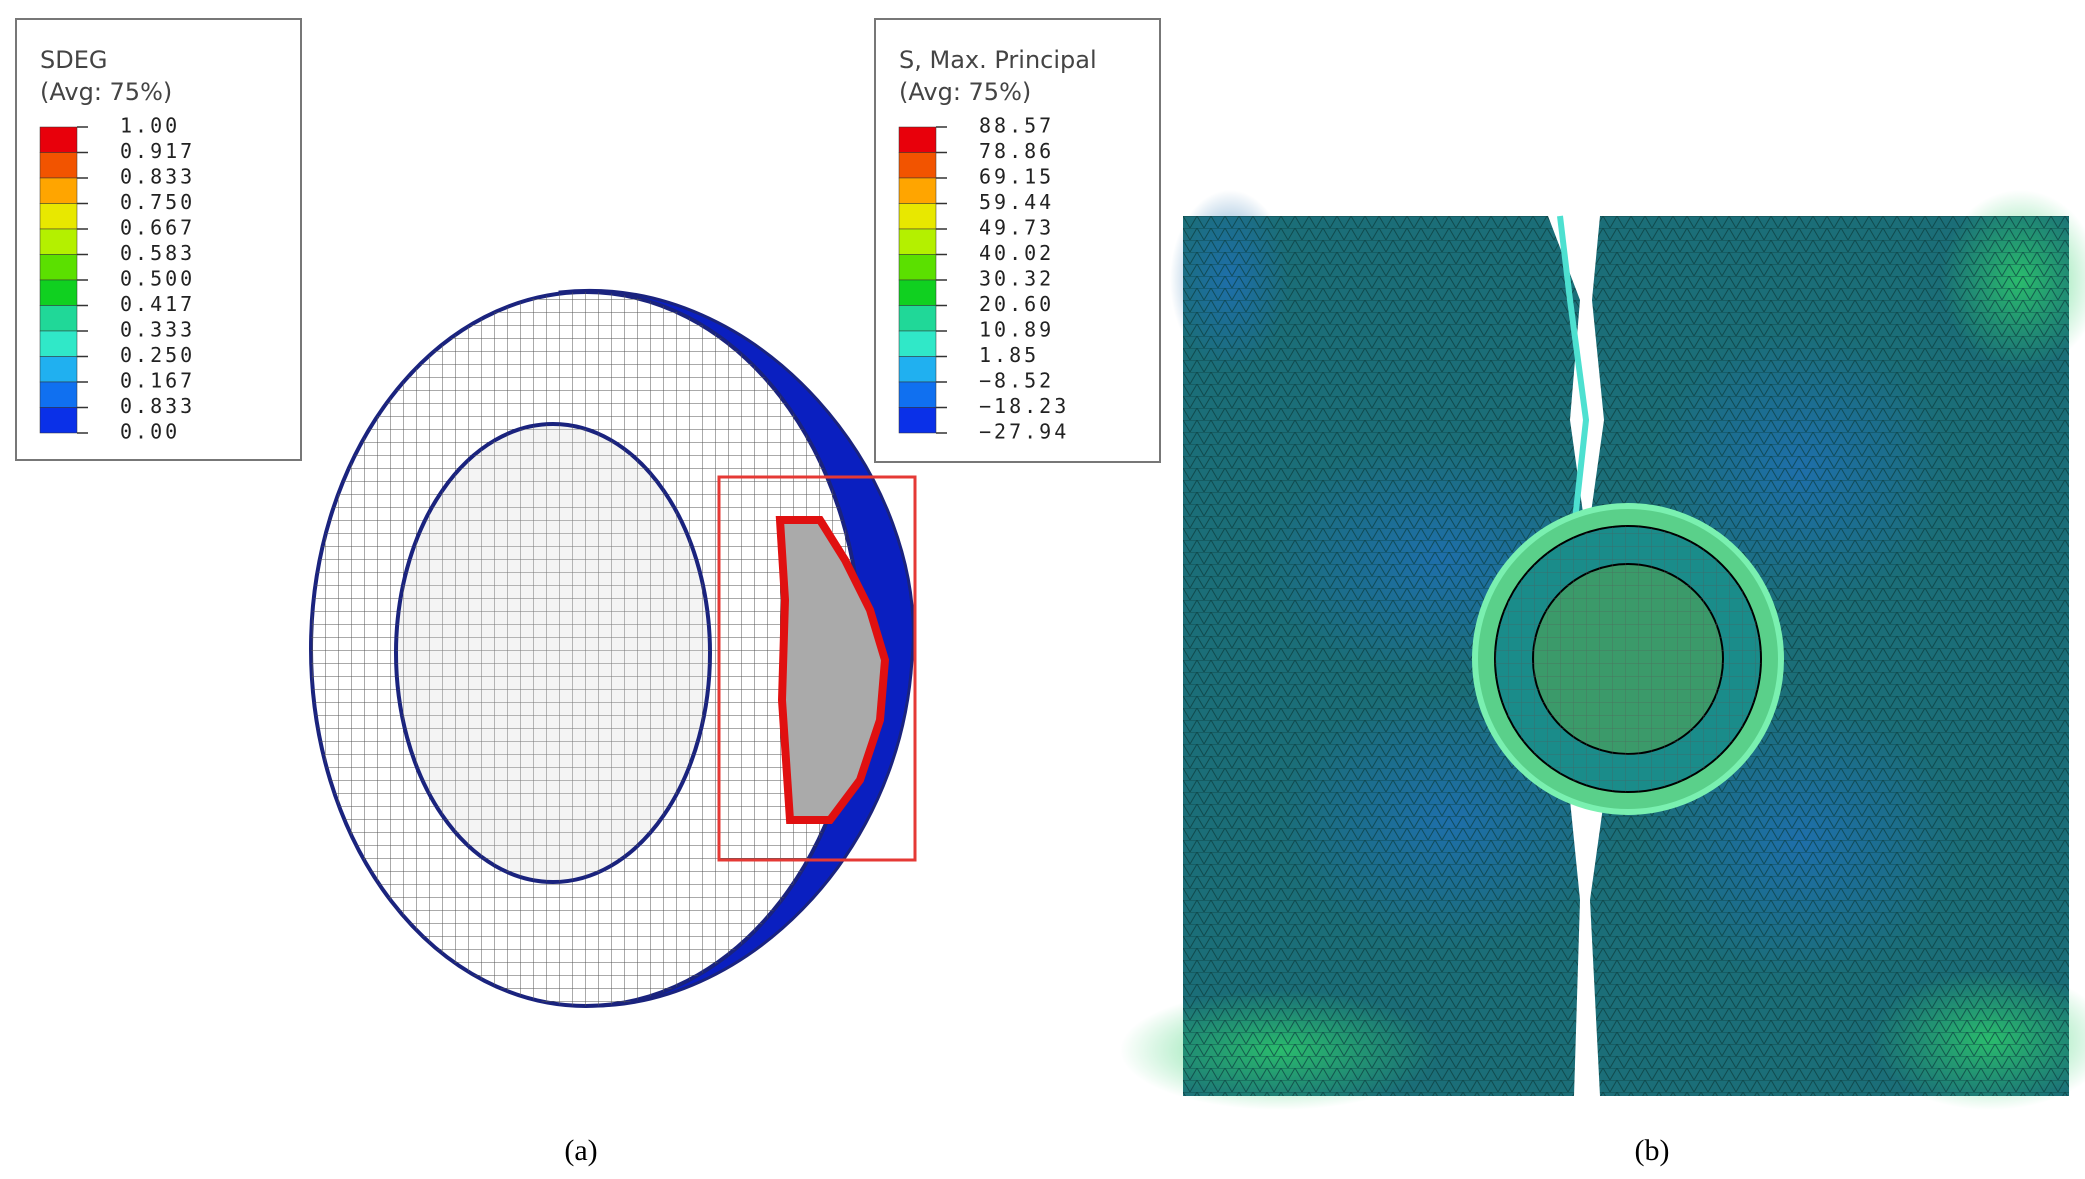 This screenshot has height=1179, width=2085. What do you see at coordinates (157, 355) in the screenshot?
I see `legend-label: 0.250` at bounding box center [157, 355].